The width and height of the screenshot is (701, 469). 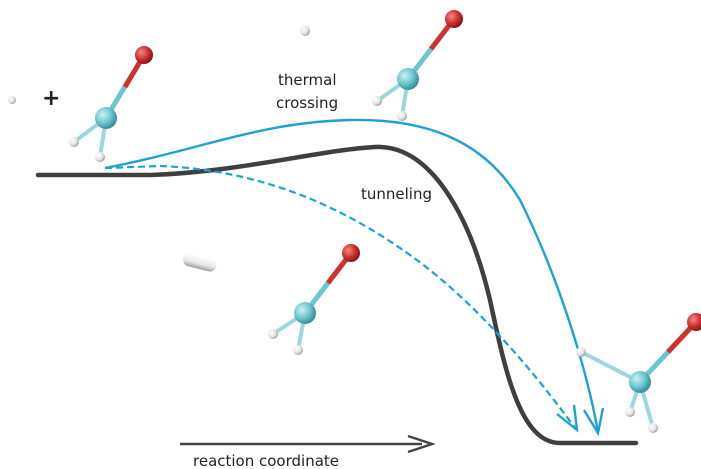 I want to click on tunneling-arrowhead, so click(x=567, y=418).